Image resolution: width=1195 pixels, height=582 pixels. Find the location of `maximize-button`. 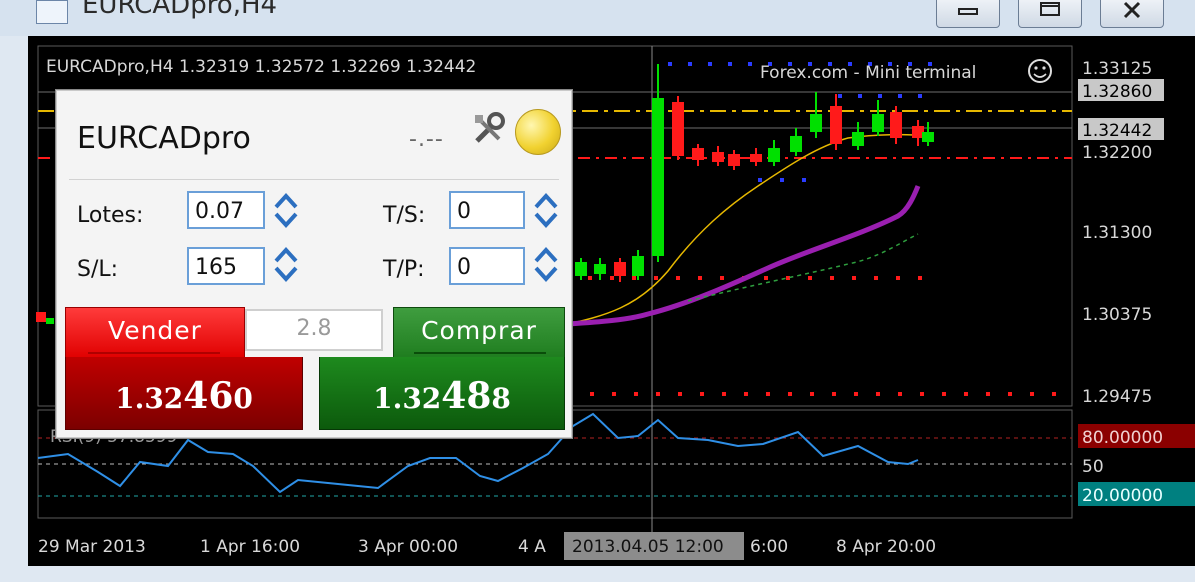

maximize-button is located at coordinates (1050, 14).